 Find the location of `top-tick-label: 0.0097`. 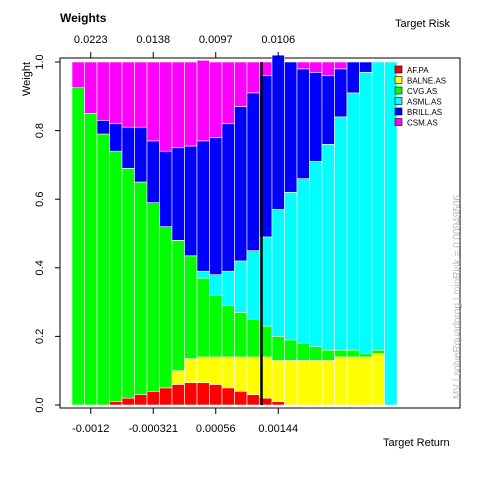

top-tick-label: 0.0097 is located at coordinates (216, 40).